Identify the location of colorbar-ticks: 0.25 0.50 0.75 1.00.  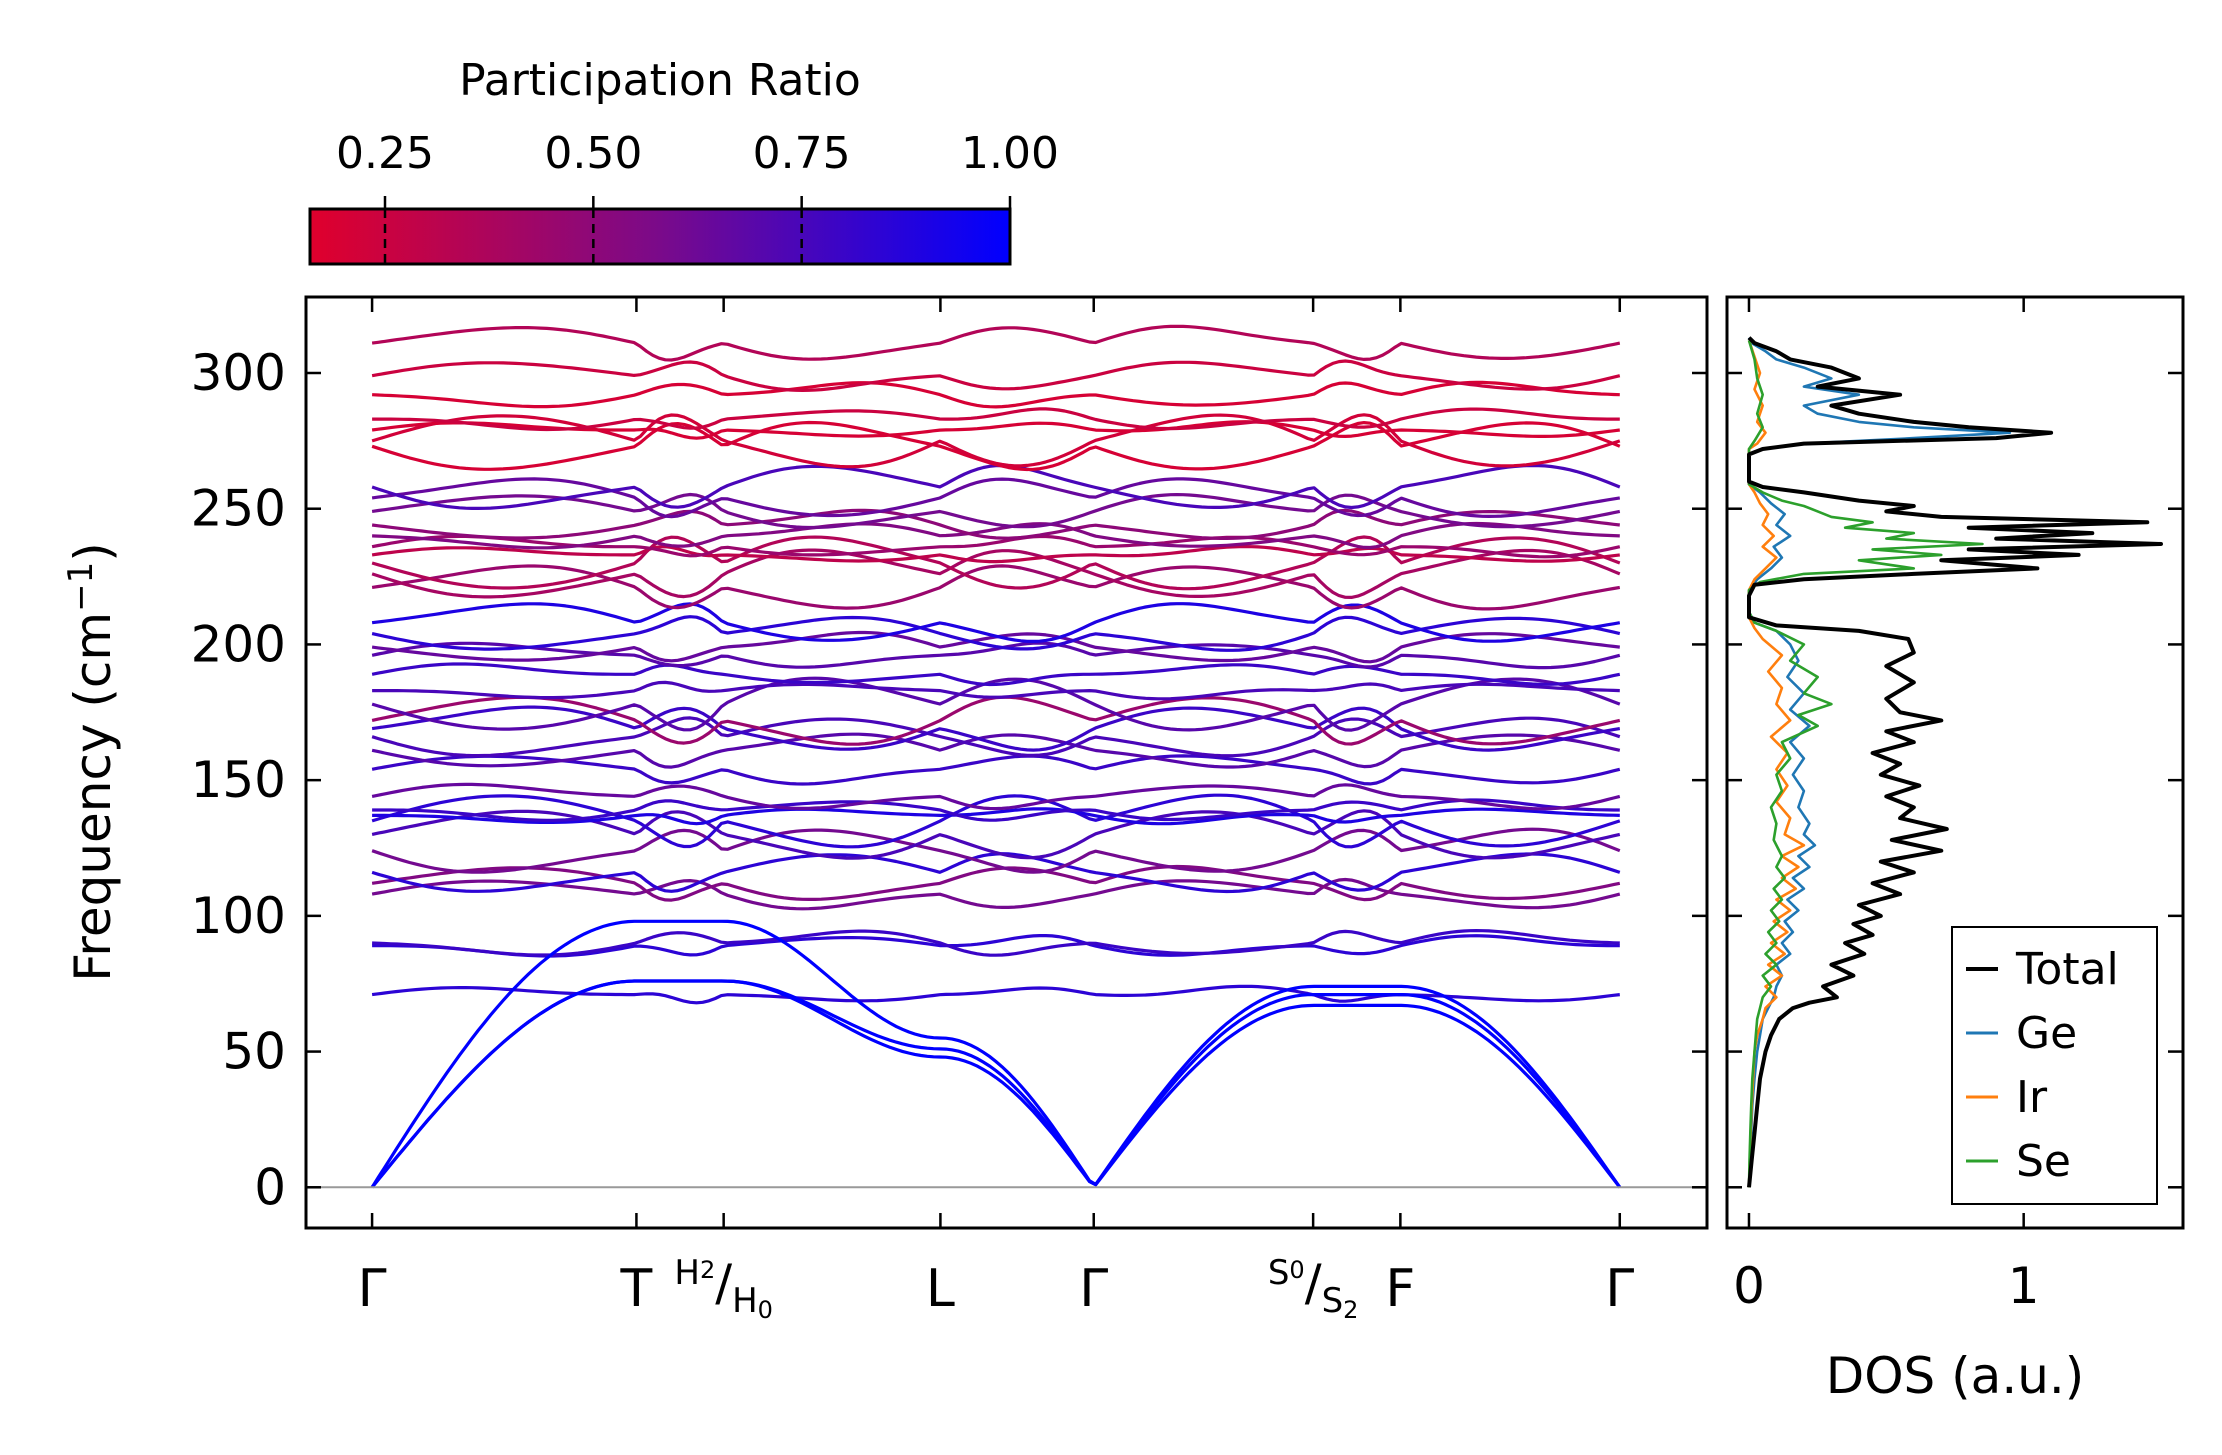
(697, 196).